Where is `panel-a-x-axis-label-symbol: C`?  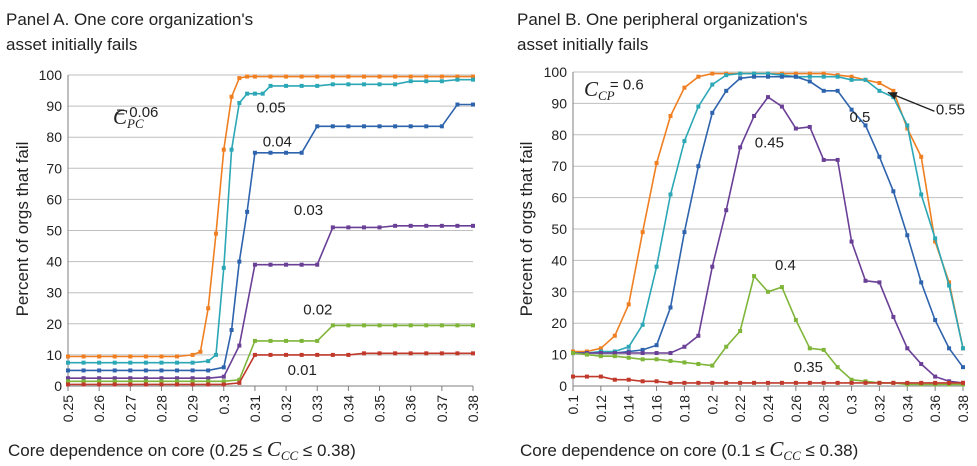 panel-a-x-axis-label-symbol: C is located at coordinates (274, 449).